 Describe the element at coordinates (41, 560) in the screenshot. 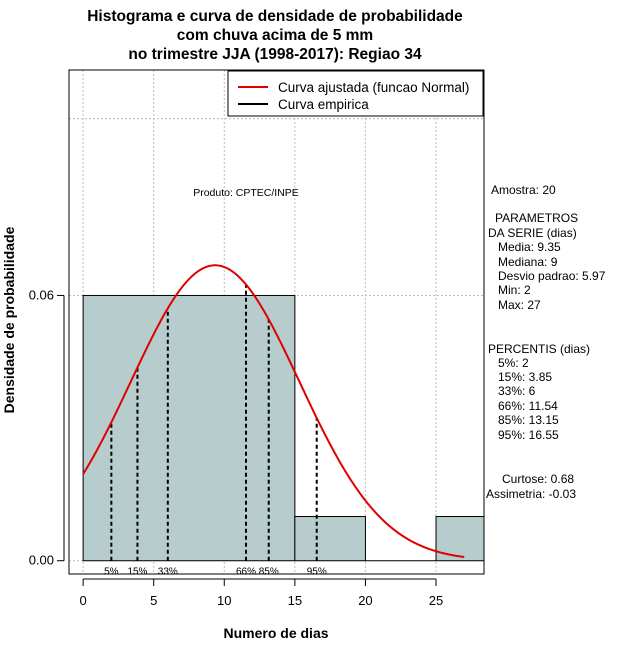

I see `y-tick-label-0: 0.00` at that location.